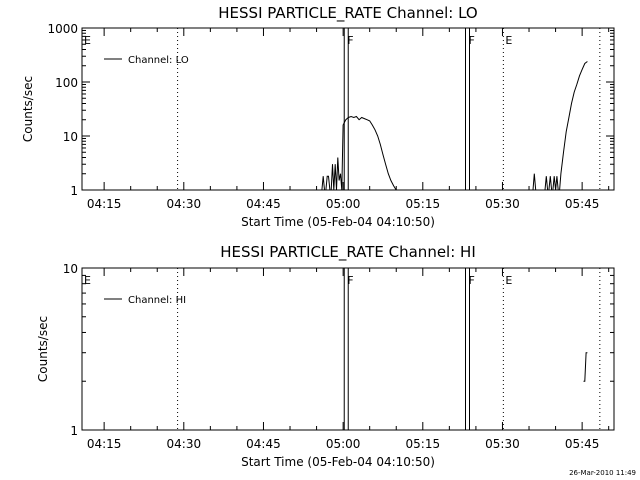 The width and height of the screenshot is (640, 480). I want to click on legend-label: Channel: LO, so click(158, 60).